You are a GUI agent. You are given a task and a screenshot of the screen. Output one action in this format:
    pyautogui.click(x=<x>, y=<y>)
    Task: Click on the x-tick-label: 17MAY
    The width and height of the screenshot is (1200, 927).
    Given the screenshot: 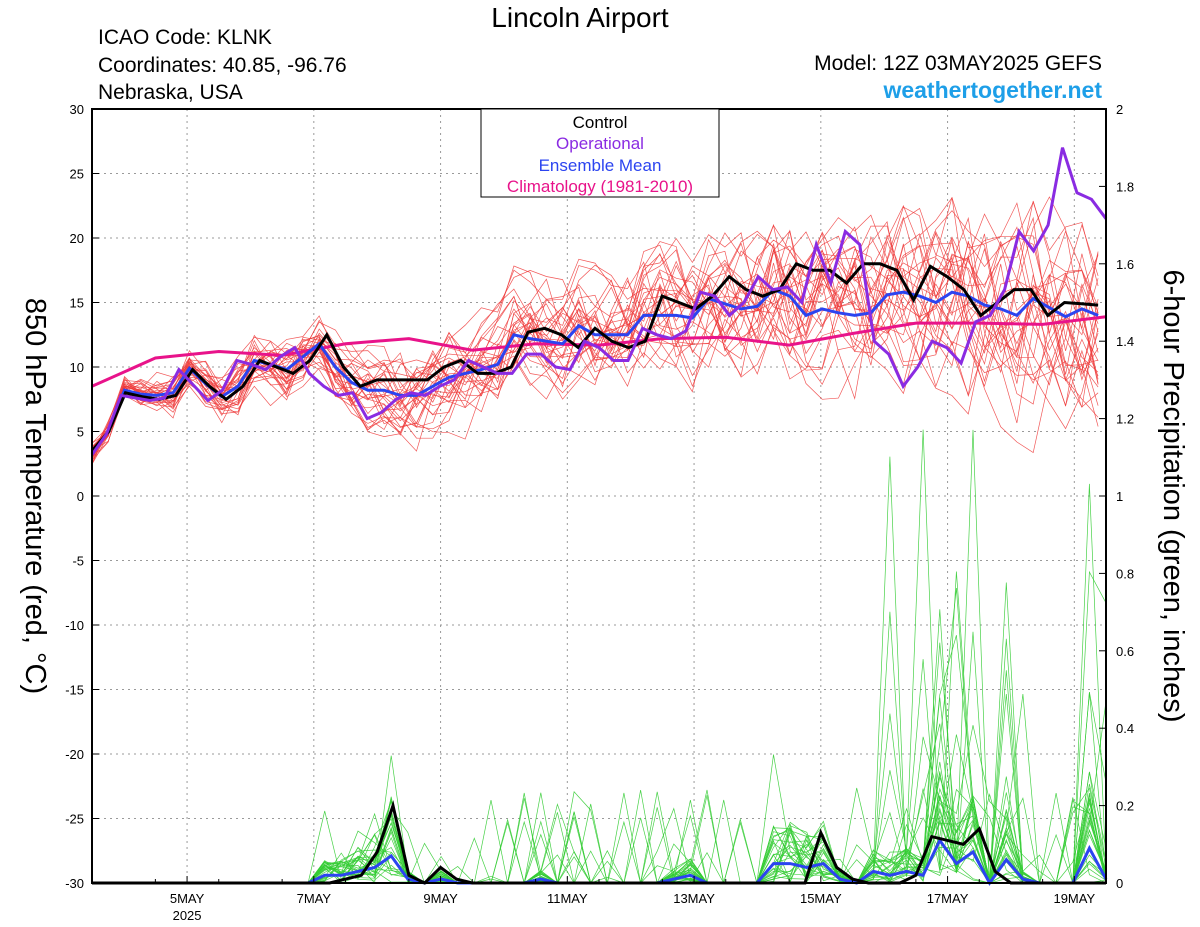 What is the action you would take?
    pyautogui.click(x=948, y=898)
    